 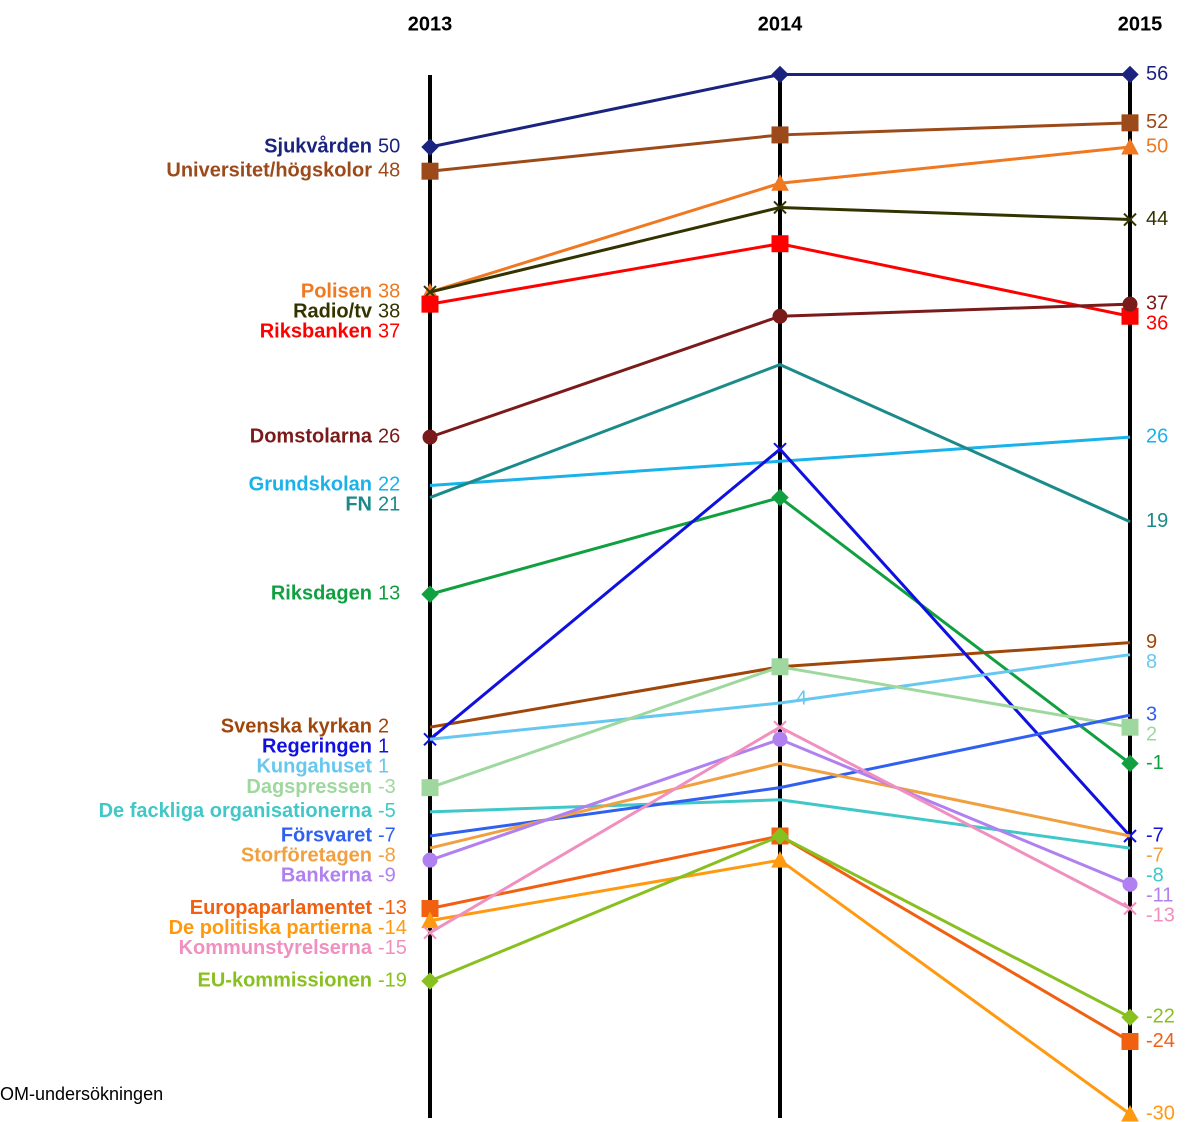 What do you see at coordinates (314, 766) in the screenshot?
I see `series-name: Kungahuset` at bounding box center [314, 766].